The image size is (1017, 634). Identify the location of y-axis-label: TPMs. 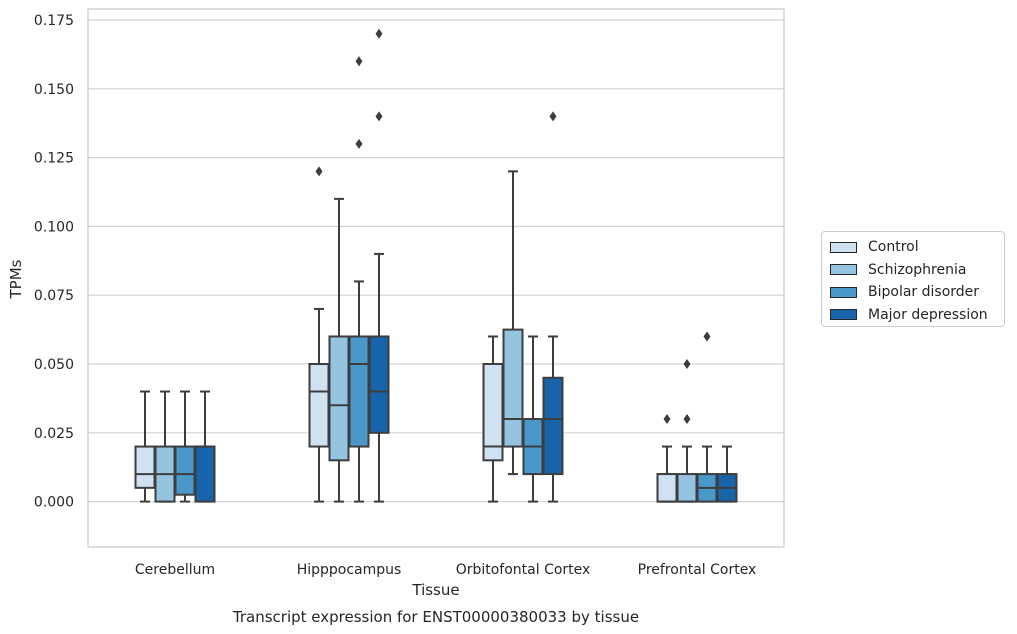
(16, 279).